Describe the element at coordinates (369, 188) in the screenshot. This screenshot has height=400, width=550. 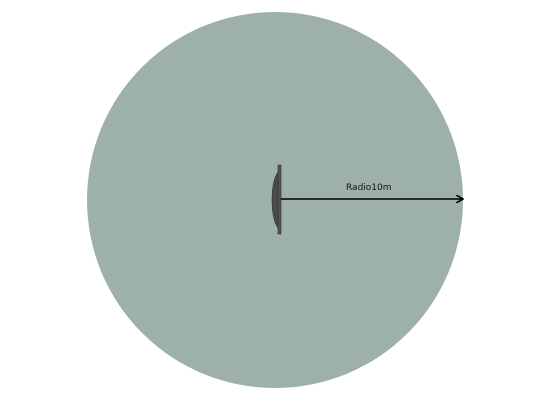
I see `radius-label: Radio10m` at that location.